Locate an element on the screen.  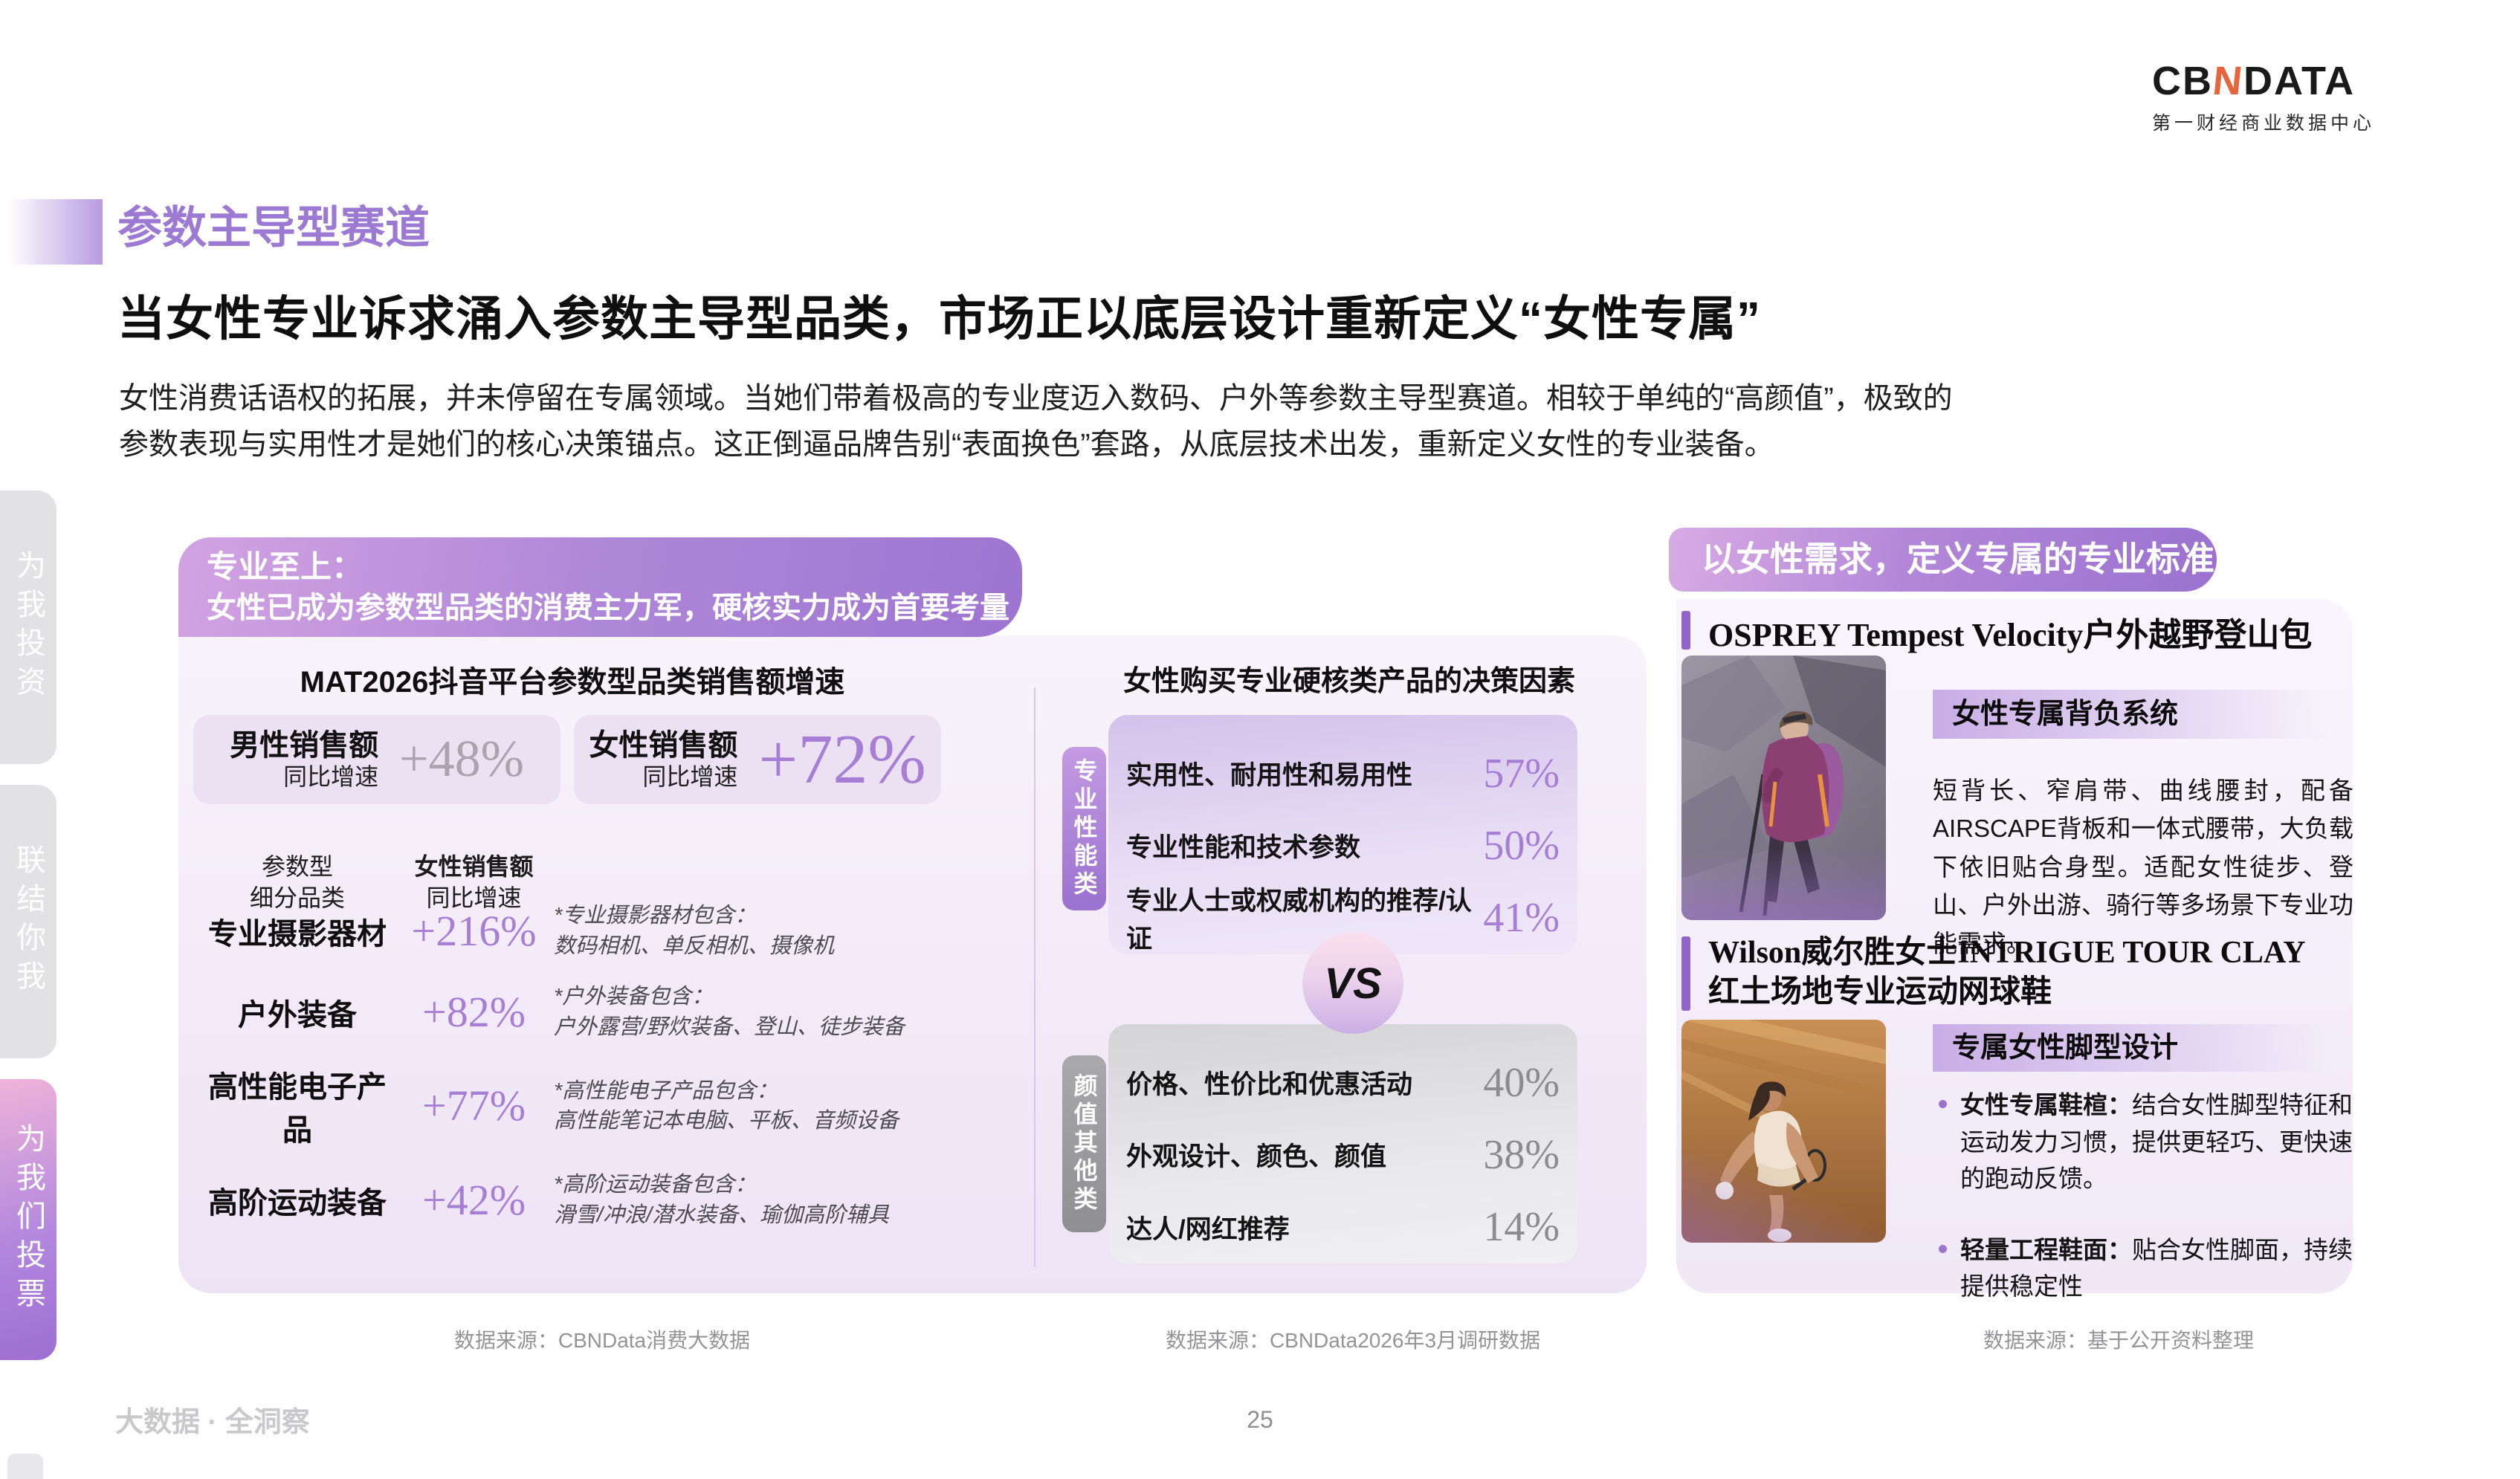
decision-label: 专业人士或权威机构的推荐/认证 is located at coordinates (1299, 920).